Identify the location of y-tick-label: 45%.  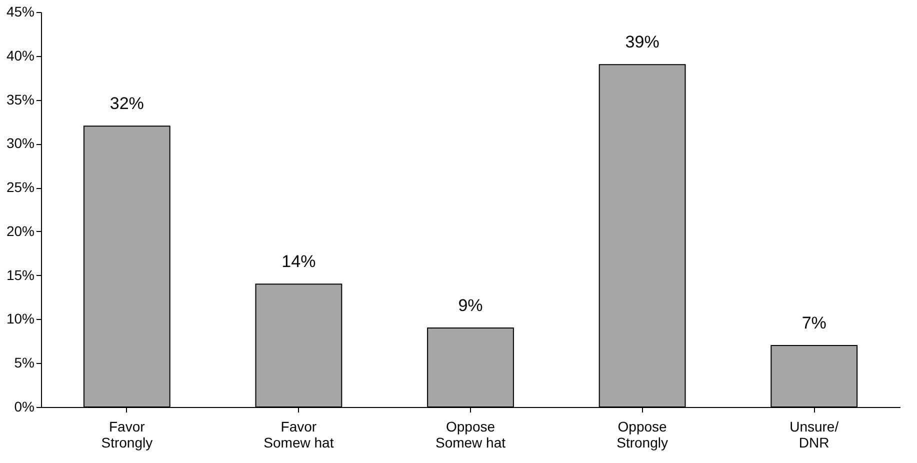
(20, 12).